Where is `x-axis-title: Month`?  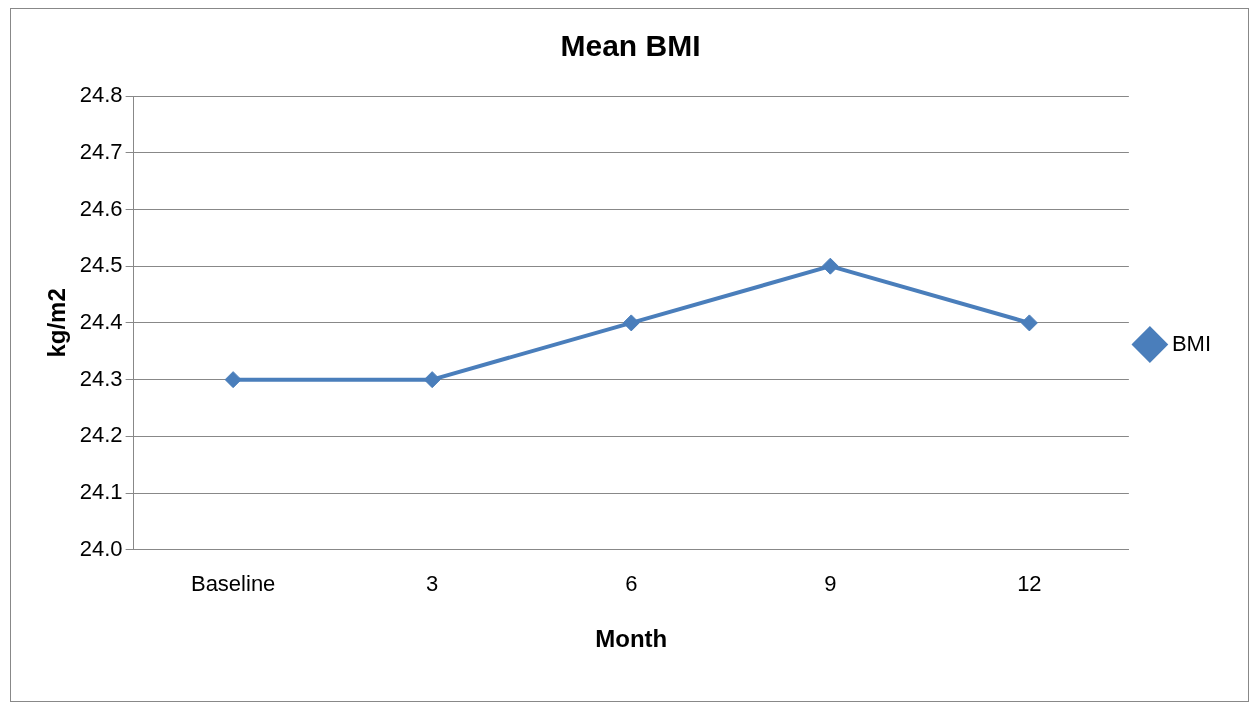
x-axis-title: Month is located at coordinates (631, 639).